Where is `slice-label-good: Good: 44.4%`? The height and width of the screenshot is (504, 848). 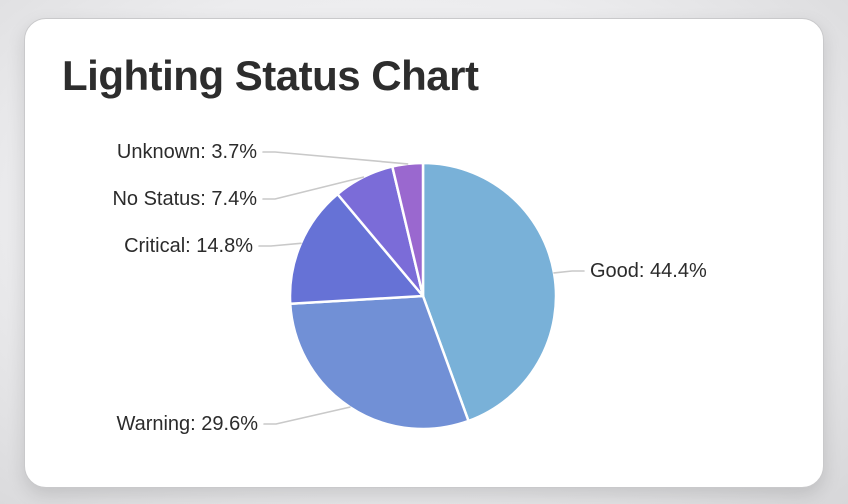
slice-label-good: Good: 44.4% is located at coordinates (648, 271).